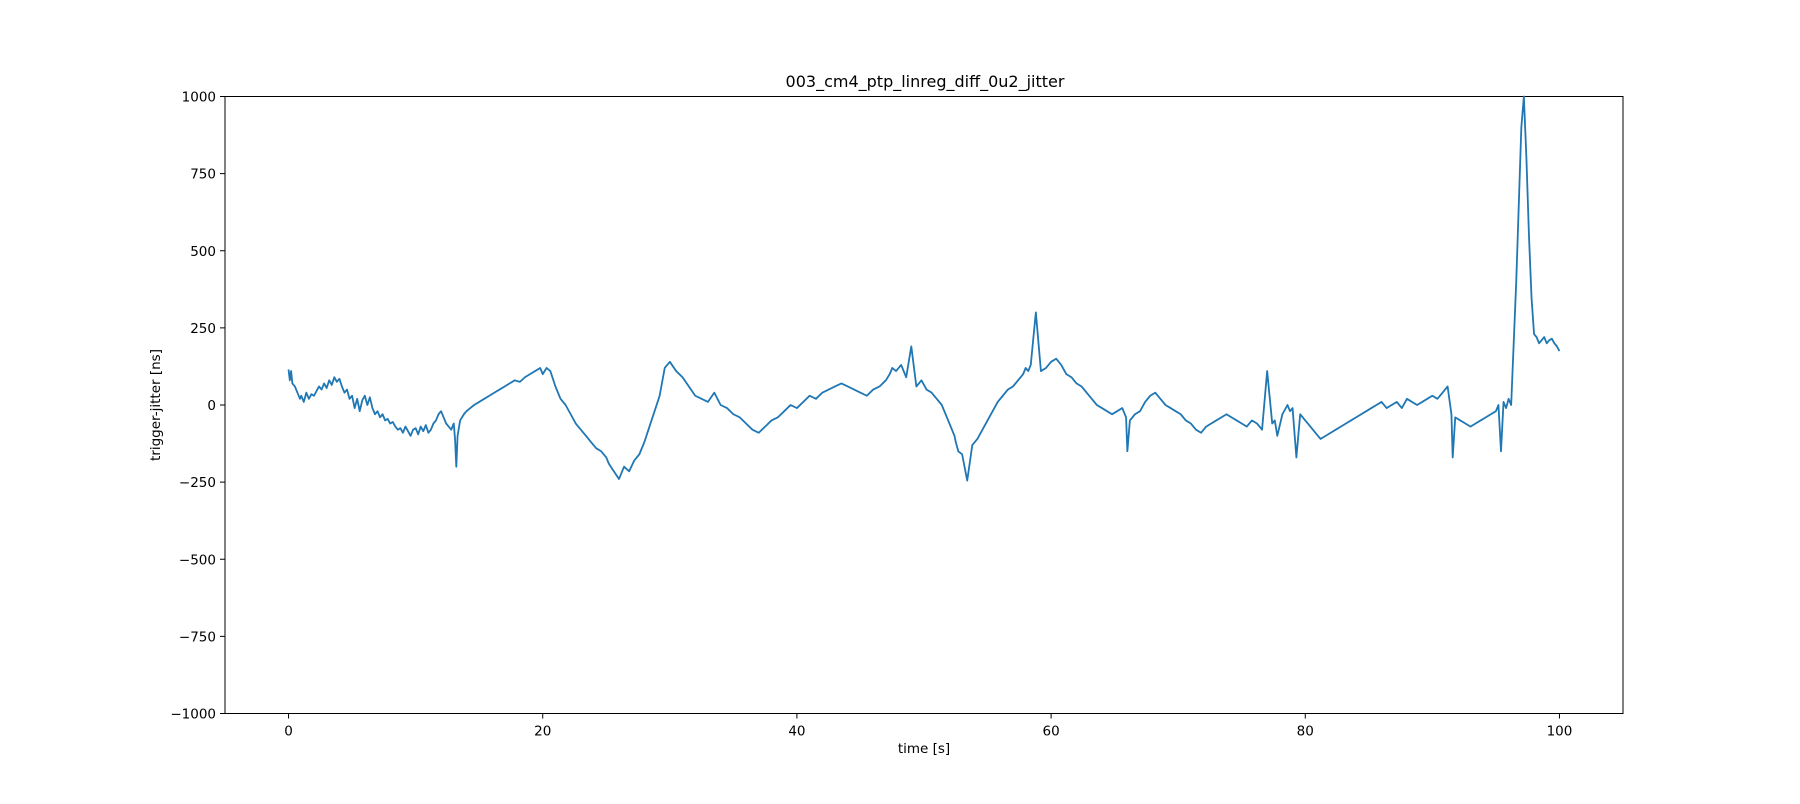  Describe the element at coordinates (924, 749) in the screenshot. I see `x-axis-label: time [s]` at that location.